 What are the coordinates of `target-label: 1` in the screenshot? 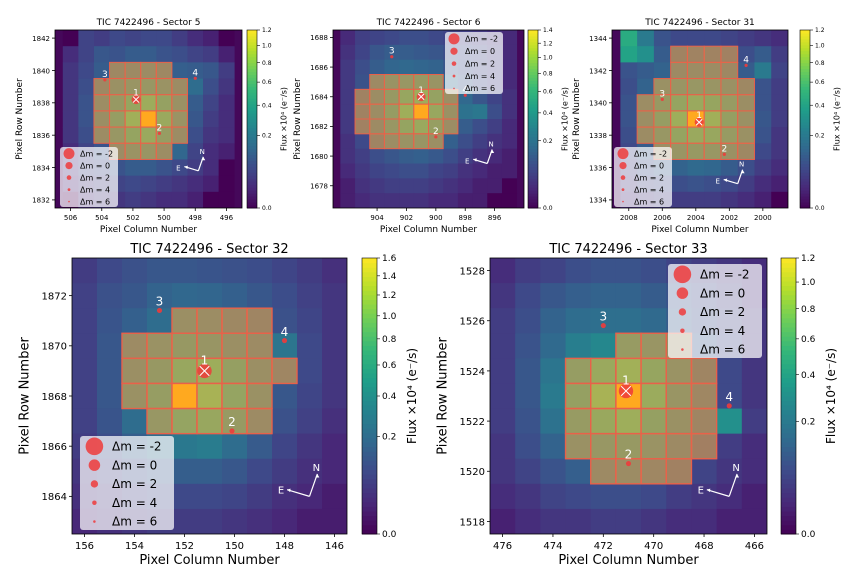 It's located at (205, 361).